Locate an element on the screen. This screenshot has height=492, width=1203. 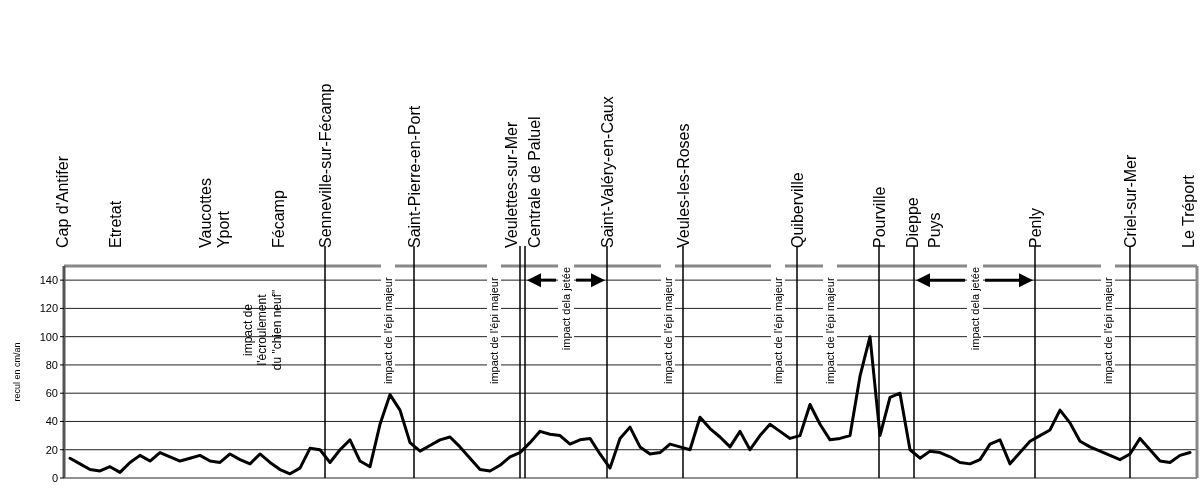
text: Vaucottes is located at coordinates (205, 213).